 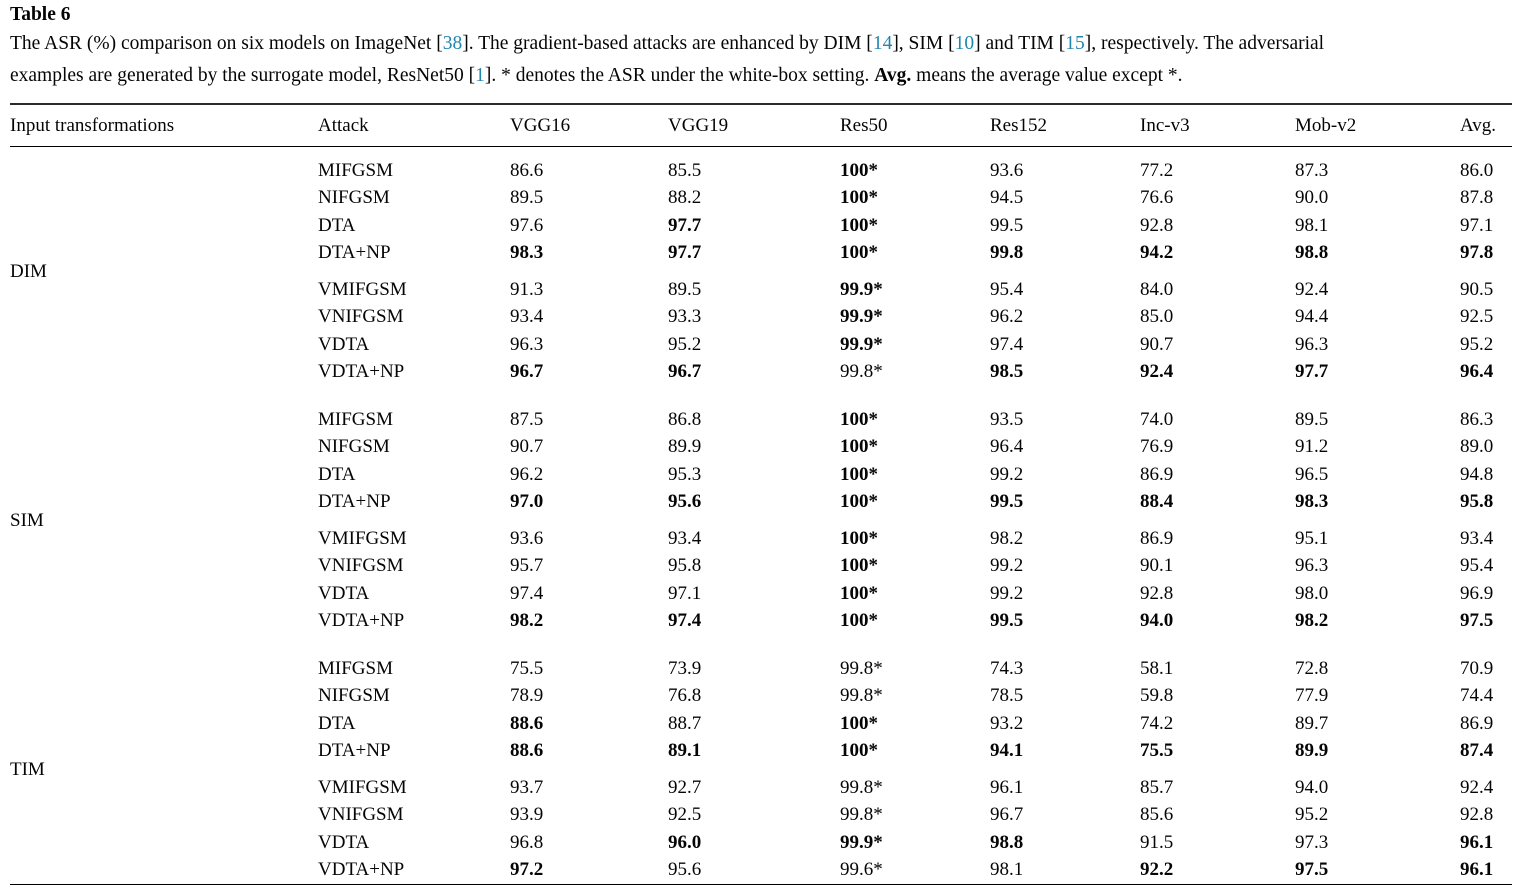 I want to click on column-header: Inc-v3, so click(x=1165, y=125).